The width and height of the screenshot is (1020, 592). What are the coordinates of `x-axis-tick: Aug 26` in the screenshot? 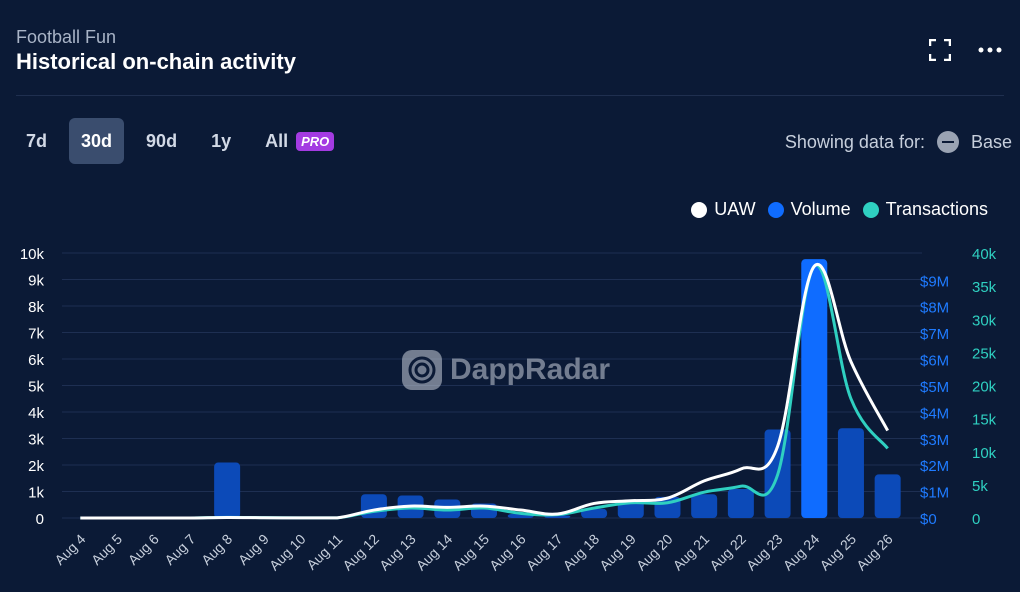 It's located at (874, 552).